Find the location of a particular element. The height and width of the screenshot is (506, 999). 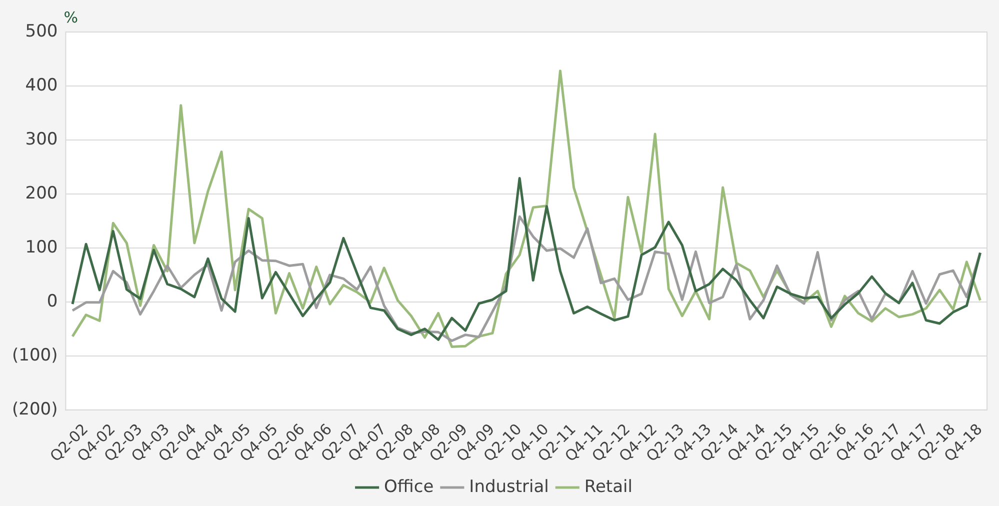

y-axis-title: % is located at coordinates (71, 17).